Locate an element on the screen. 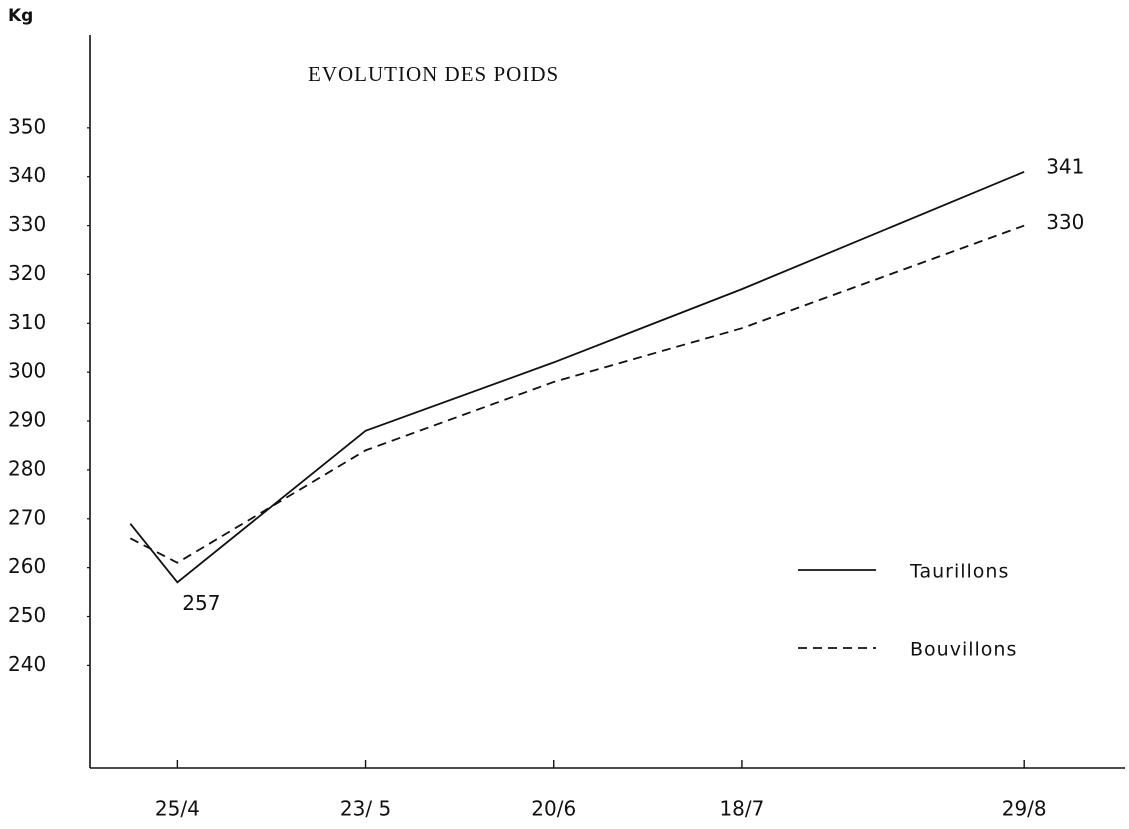 The image size is (1129, 829). y-tick-label: 260 is located at coordinates (27, 566).